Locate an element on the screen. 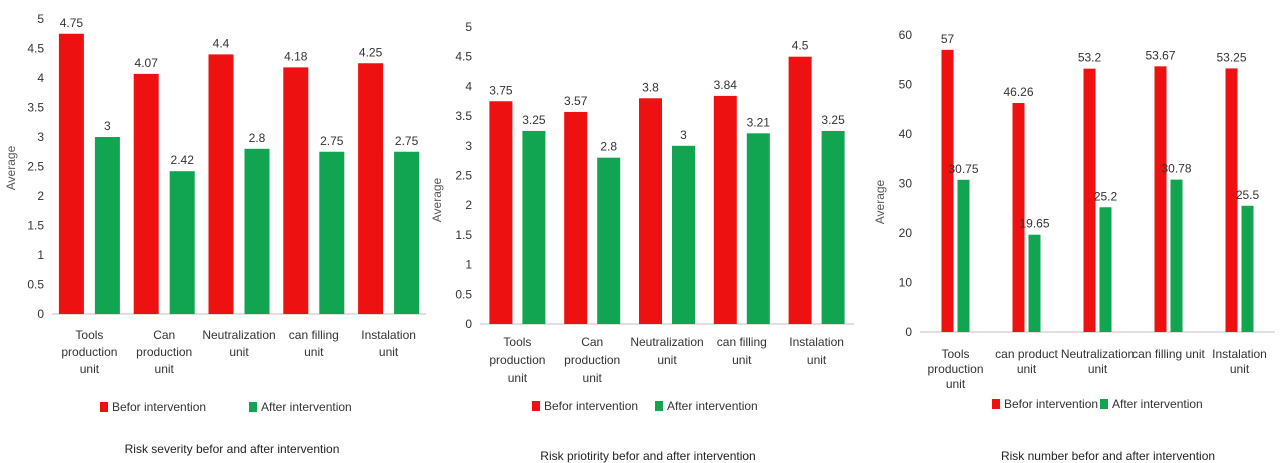  data-label: 53.25 is located at coordinates (1231, 57).